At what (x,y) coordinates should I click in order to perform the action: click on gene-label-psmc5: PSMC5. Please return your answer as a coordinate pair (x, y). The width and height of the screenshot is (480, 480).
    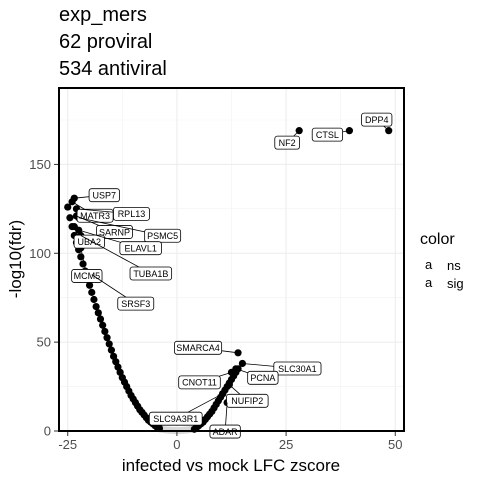
    Looking at the image, I should click on (162, 236).